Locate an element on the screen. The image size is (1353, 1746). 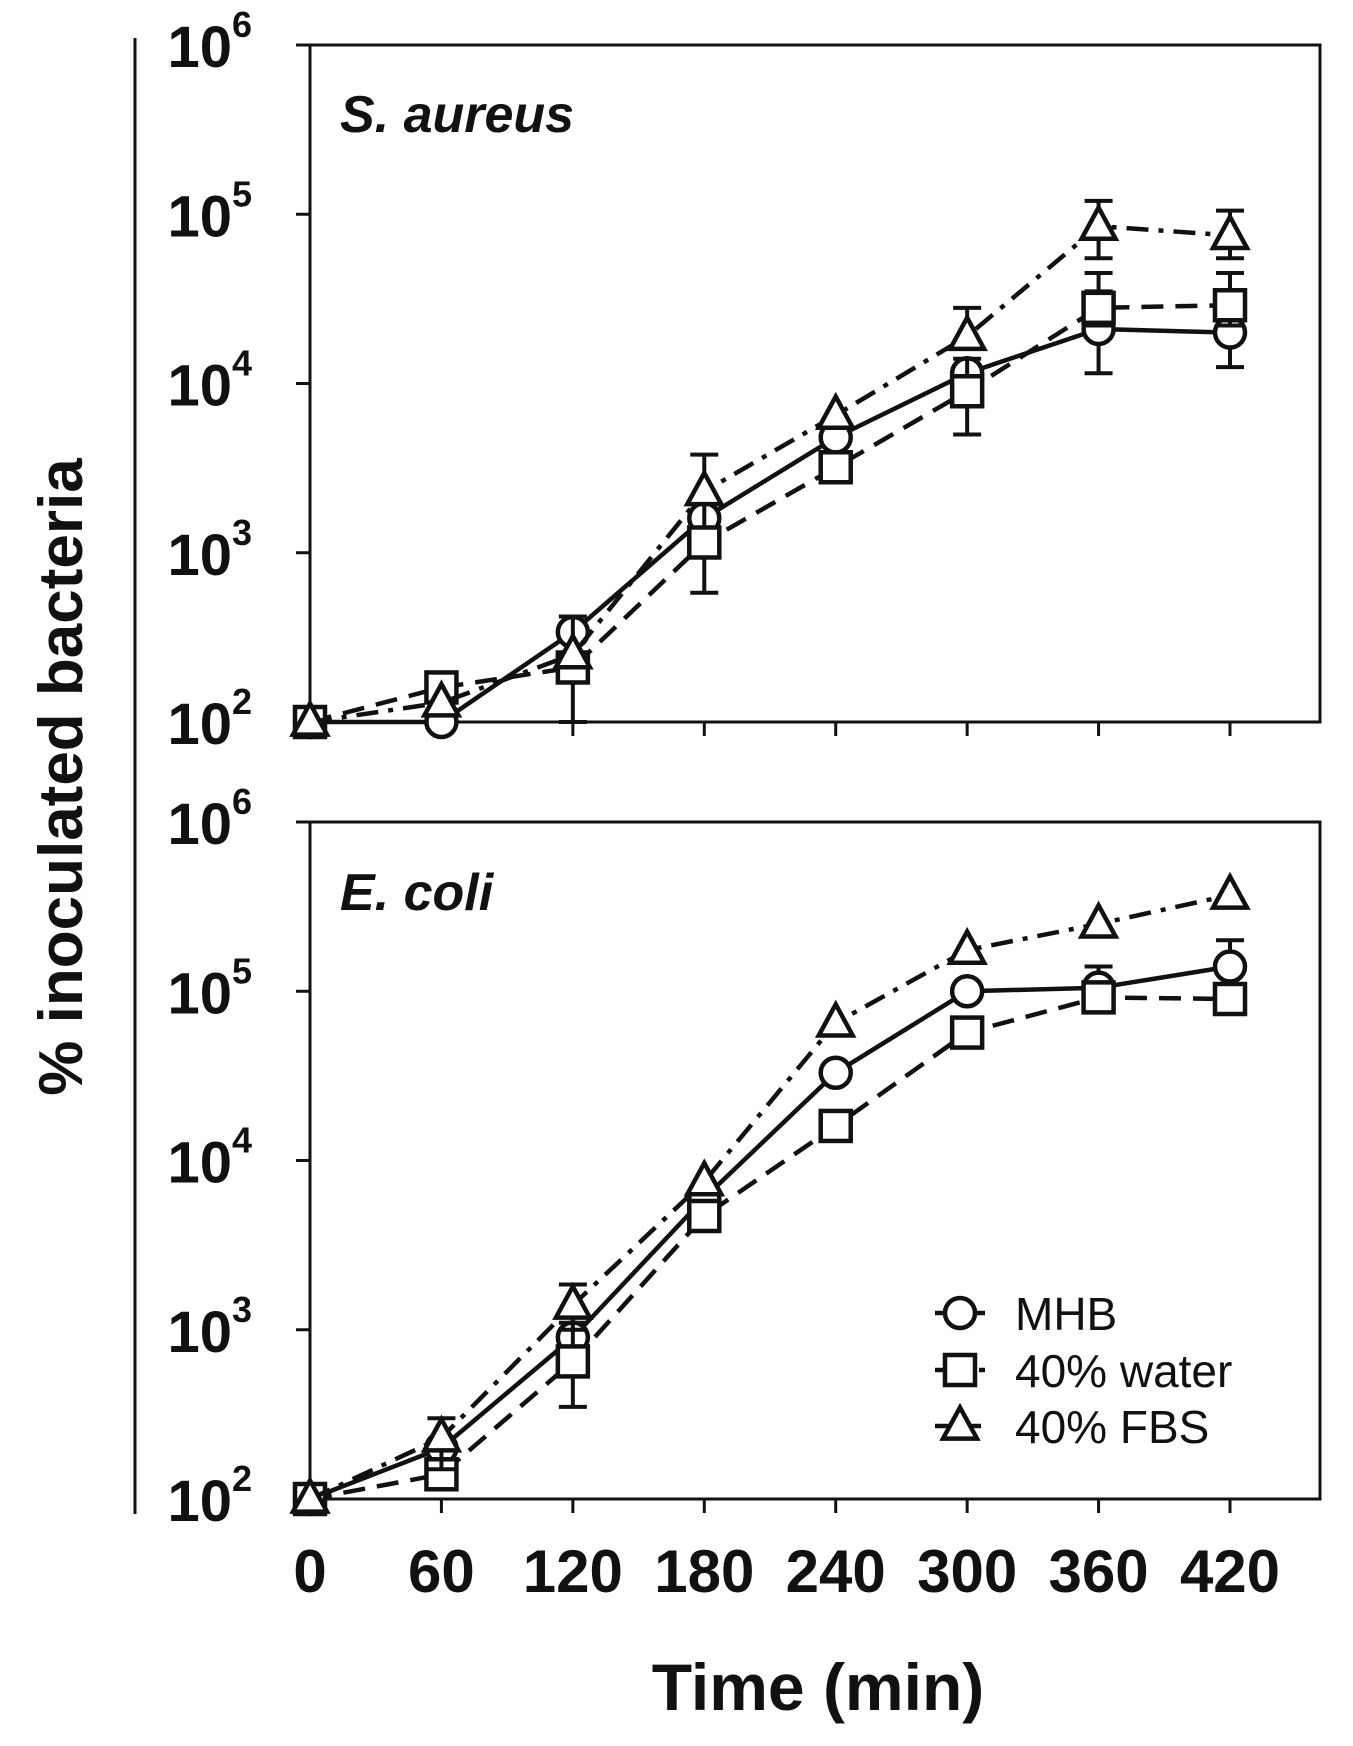
panel-title: S. aureus is located at coordinates (457, 115).